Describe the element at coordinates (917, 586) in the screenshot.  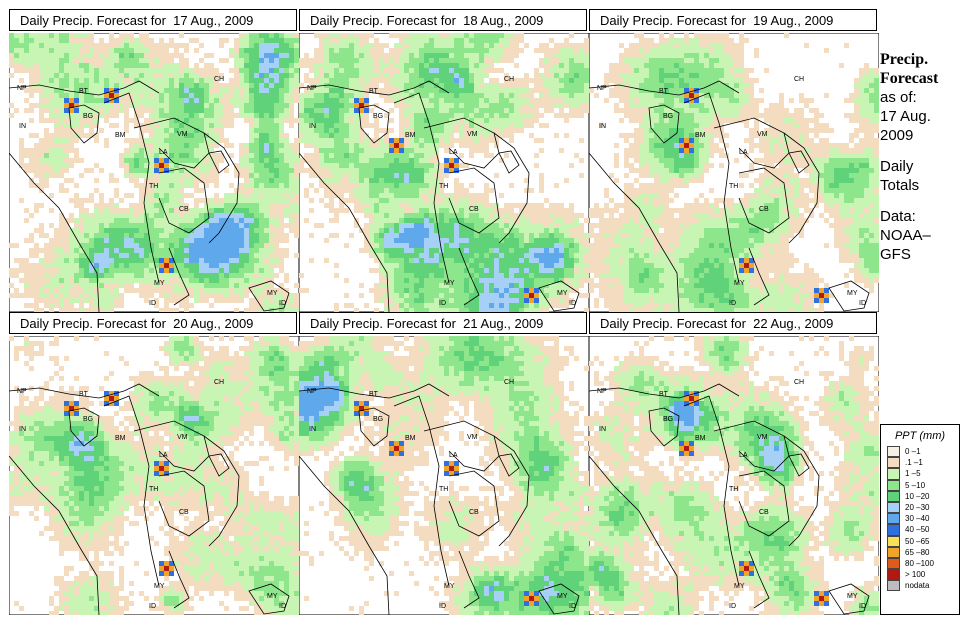
I see `legend-label: nodata` at that location.